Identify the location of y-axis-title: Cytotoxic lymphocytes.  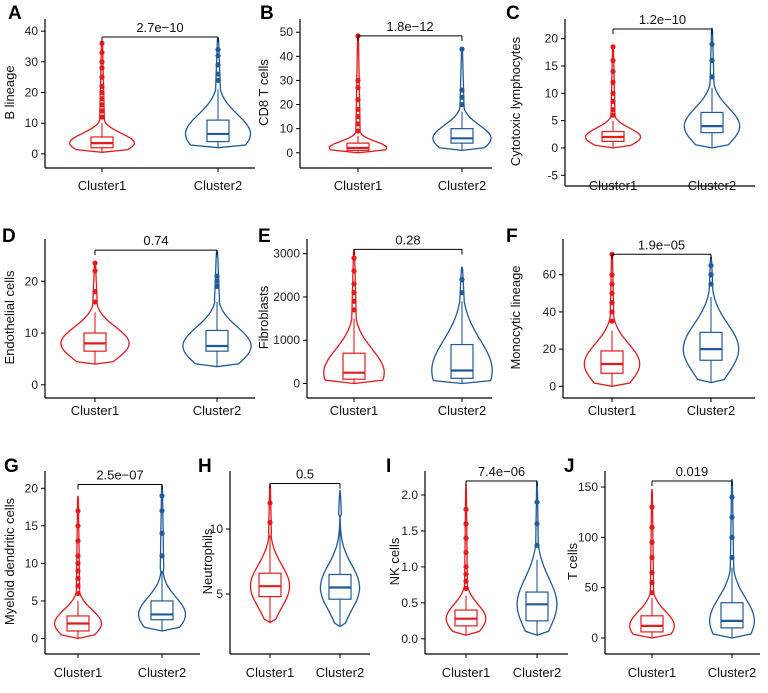
(515, 101).